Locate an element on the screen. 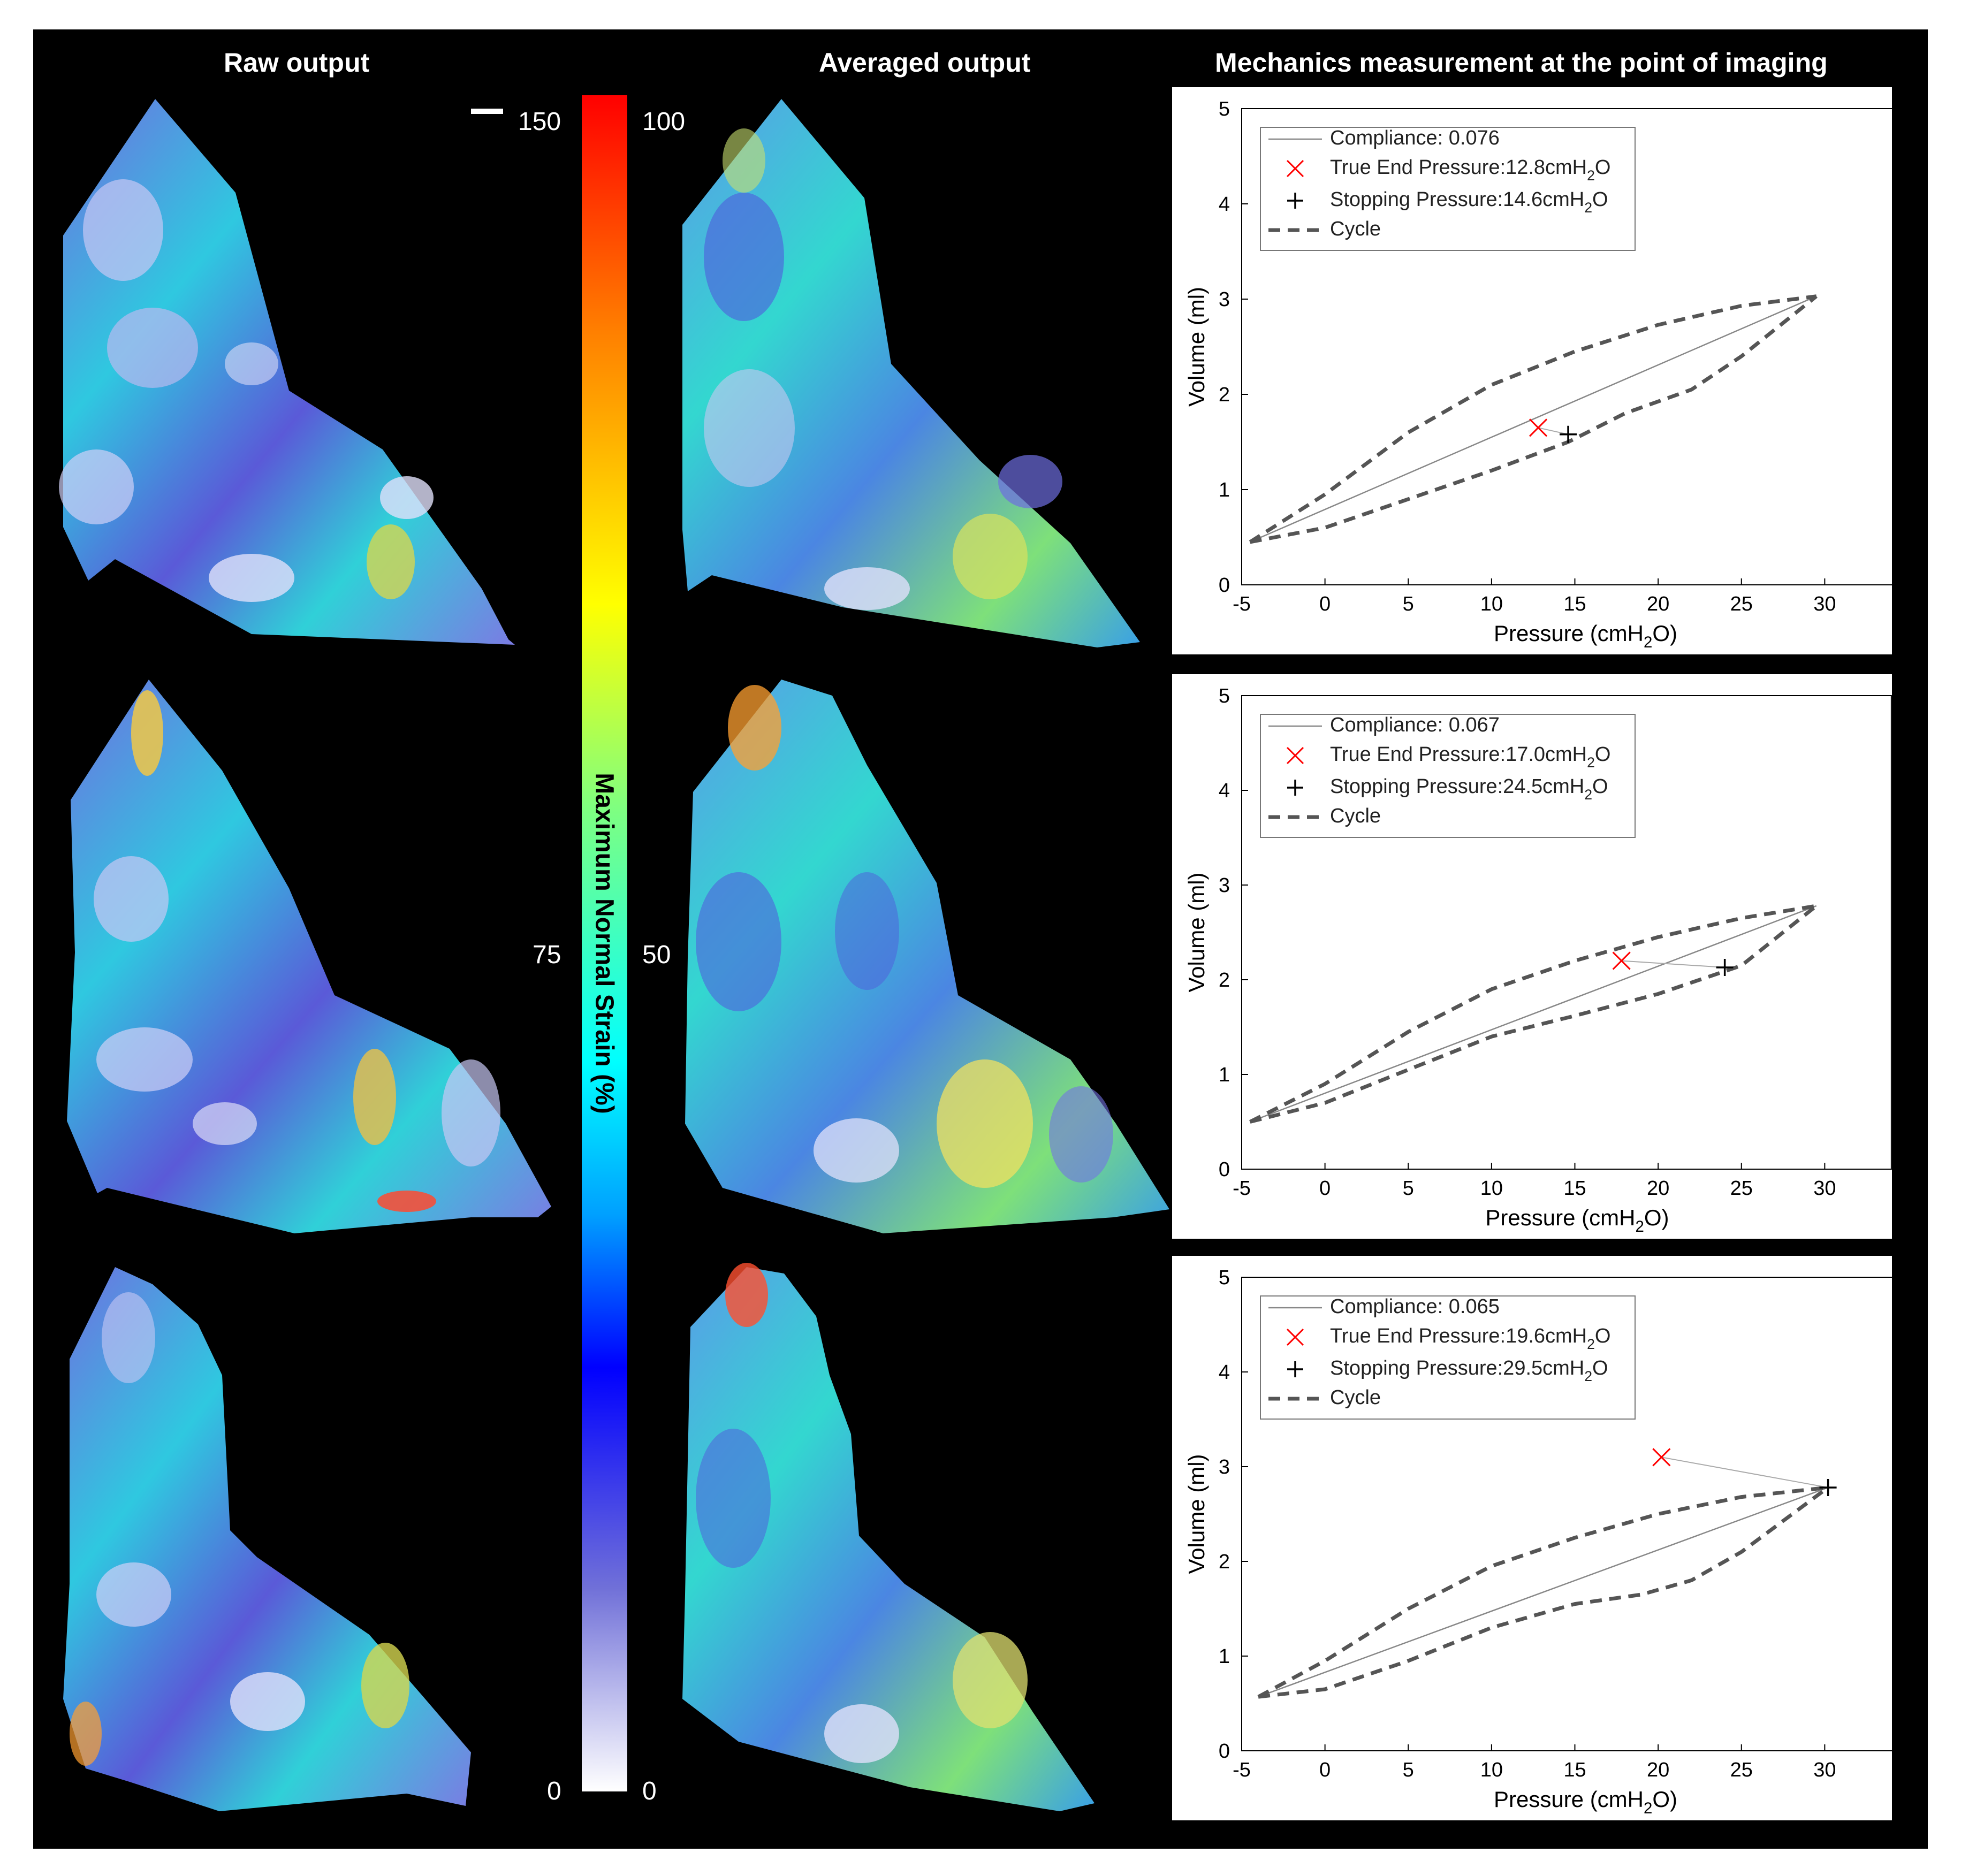 The width and height of the screenshot is (1961, 1876). colorbar-title: Maximum Normal Strain (%) is located at coordinates (604, 943).